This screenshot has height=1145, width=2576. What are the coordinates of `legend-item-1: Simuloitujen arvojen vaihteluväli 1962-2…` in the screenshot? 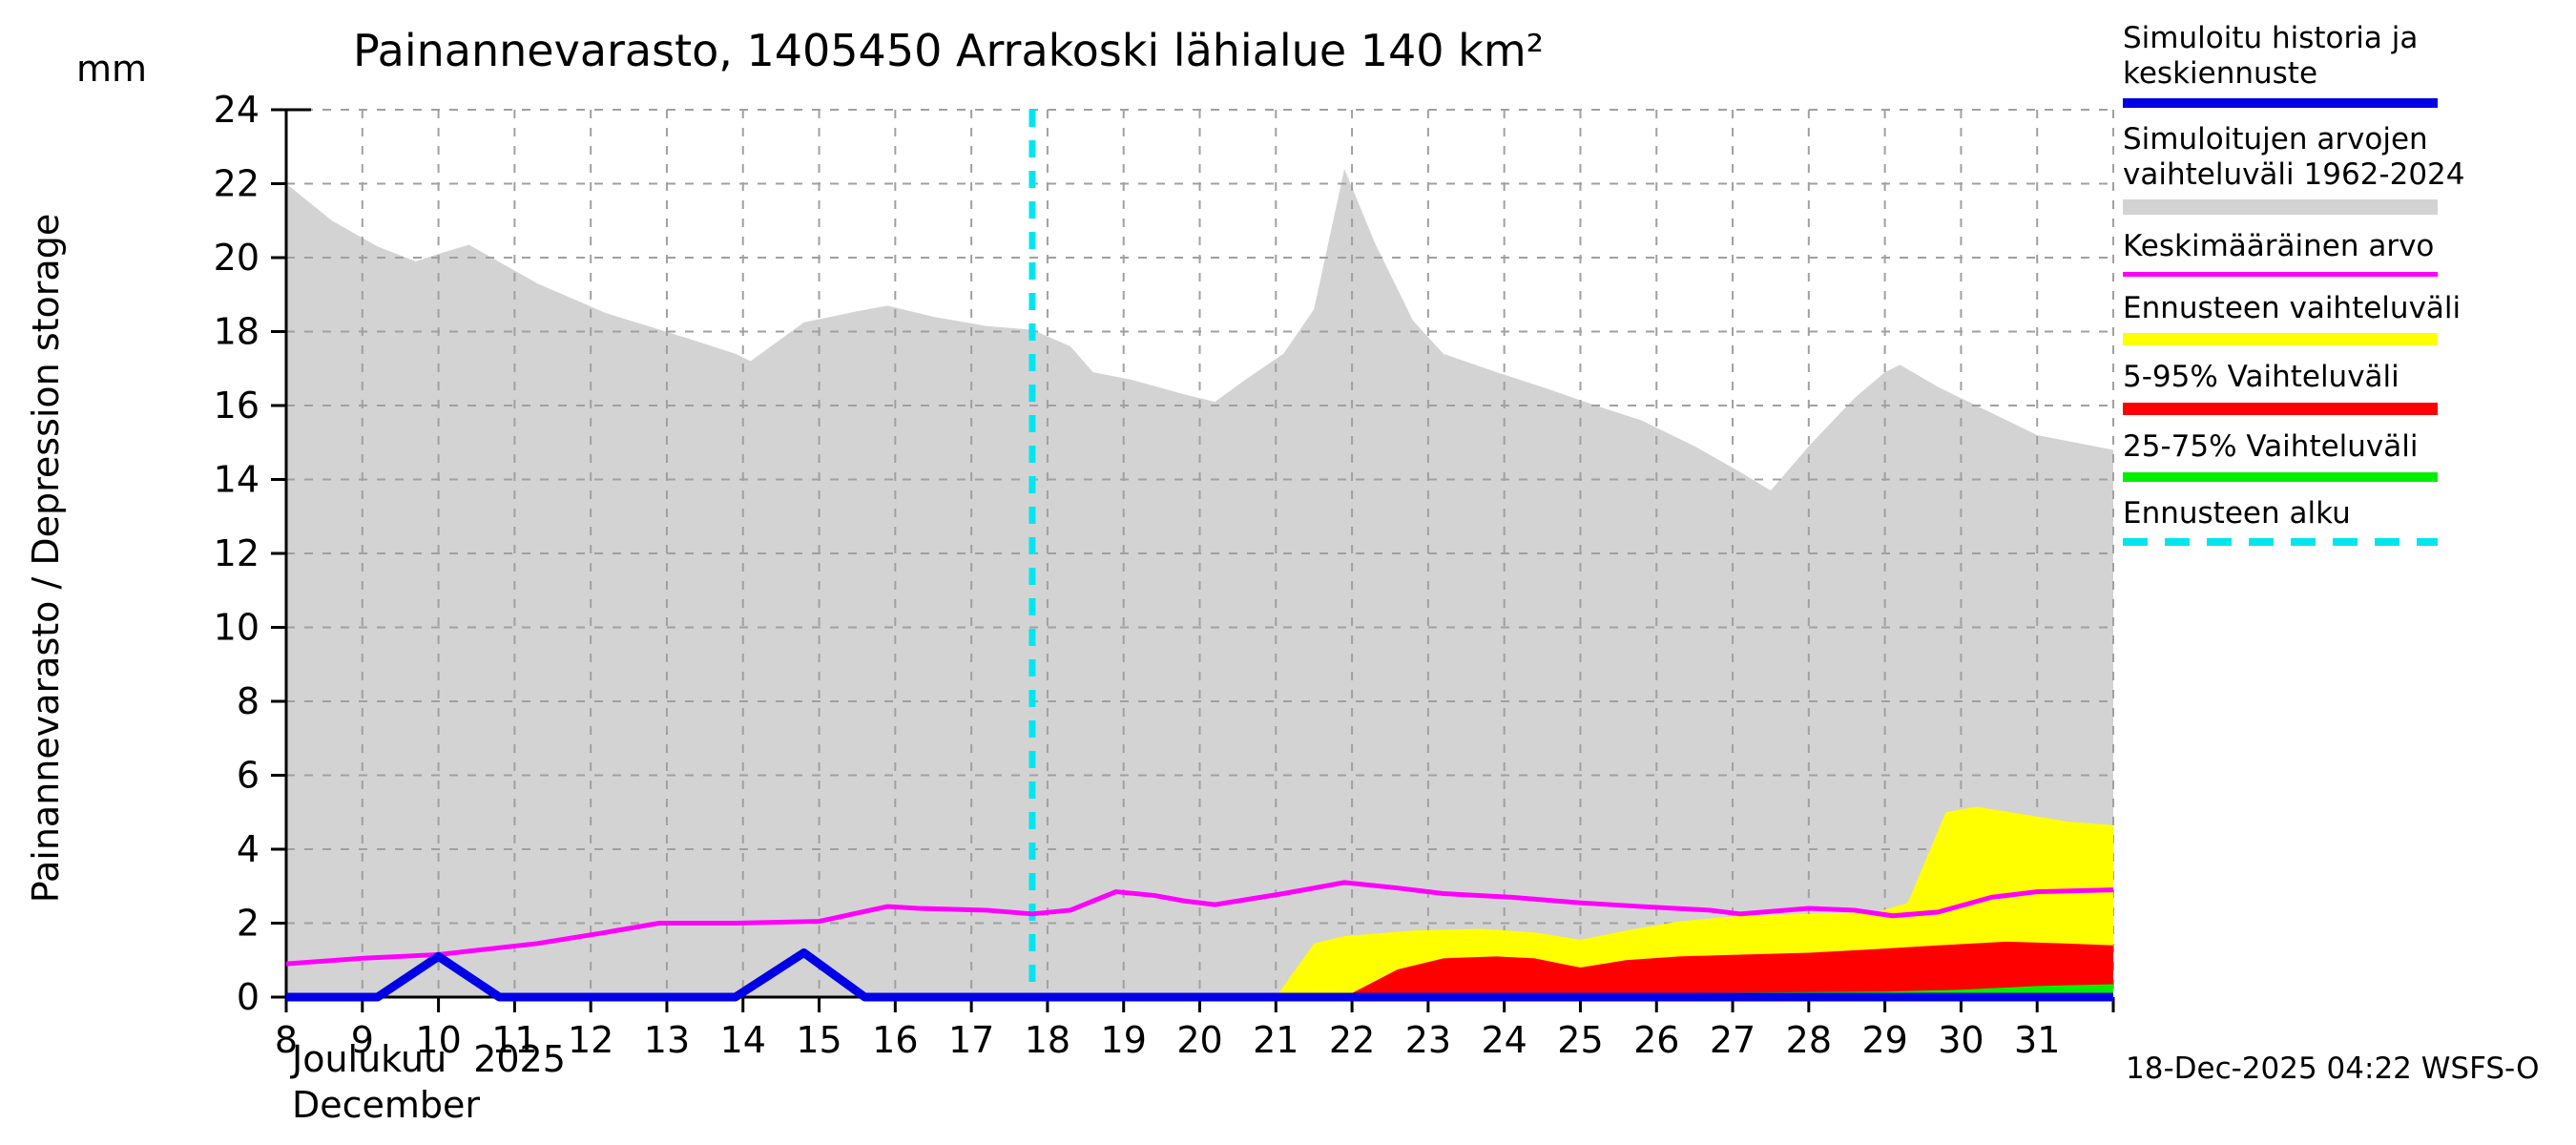 It's located at (2309, 169).